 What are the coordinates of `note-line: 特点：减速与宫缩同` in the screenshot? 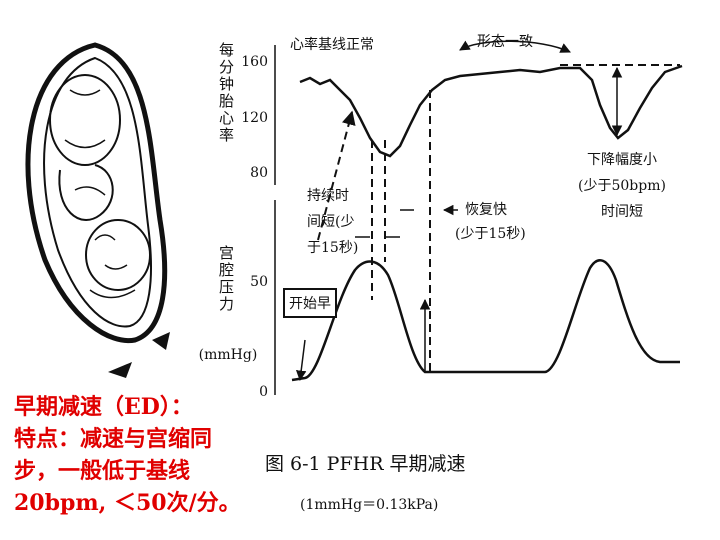 It's located at (113, 439).